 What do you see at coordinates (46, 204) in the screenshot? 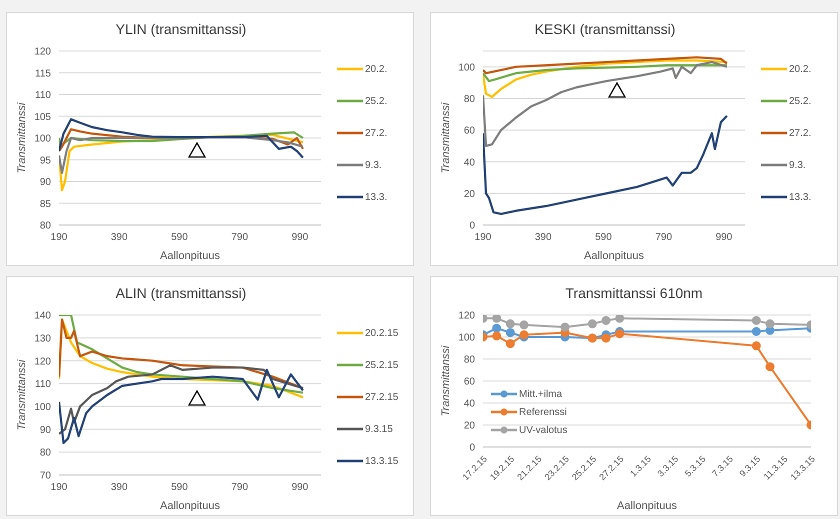
I see `y-tick-label: 85` at bounding box center [46, 204].